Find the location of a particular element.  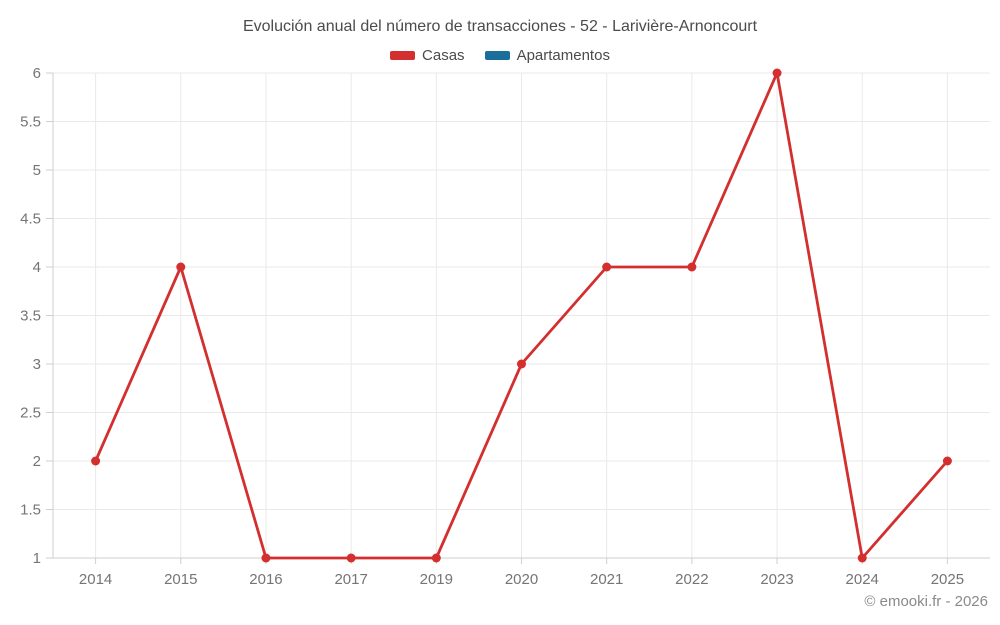

y-axis-label: 2 is located at coordinates (37, 461).